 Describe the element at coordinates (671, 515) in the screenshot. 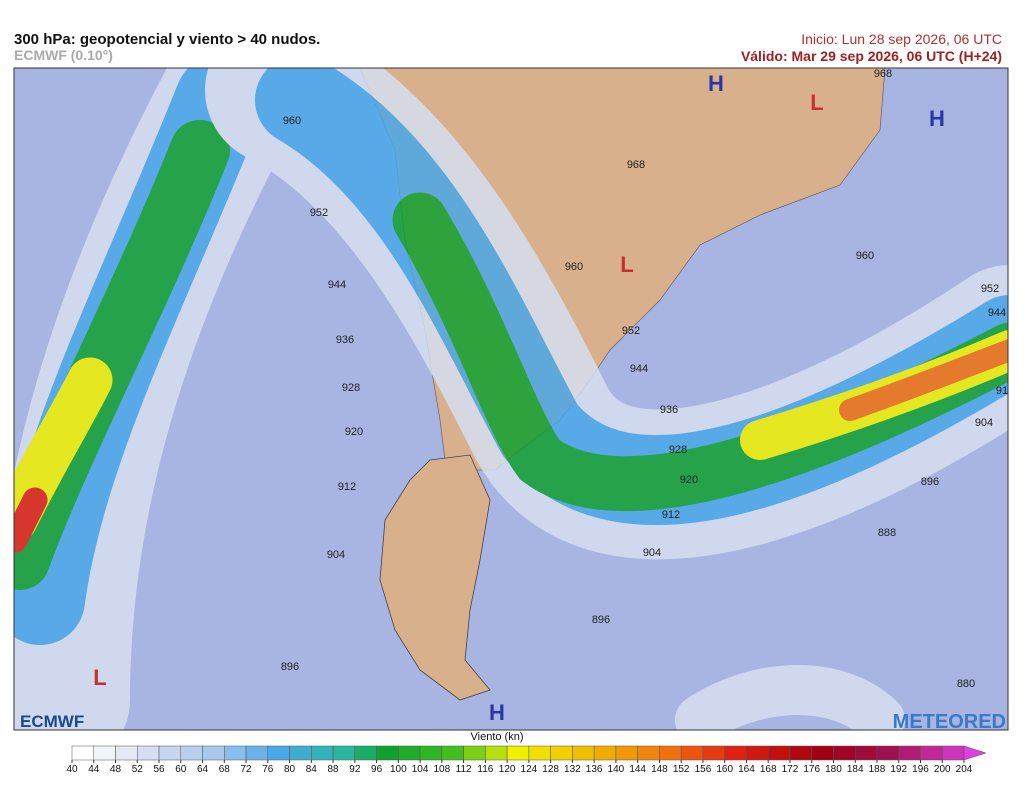

I see `contour-label: 912` at that location.